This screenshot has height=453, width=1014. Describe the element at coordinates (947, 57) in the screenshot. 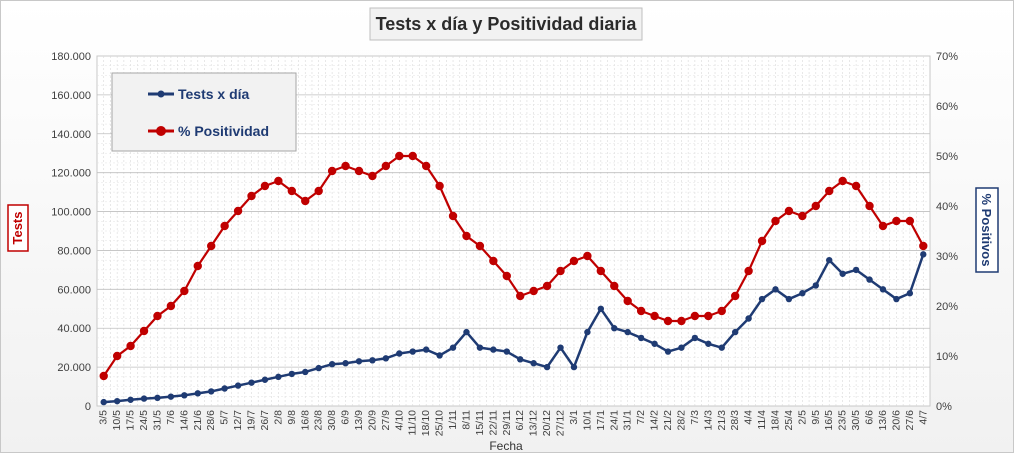

I see `y2-tick-label: 70%` at that location.